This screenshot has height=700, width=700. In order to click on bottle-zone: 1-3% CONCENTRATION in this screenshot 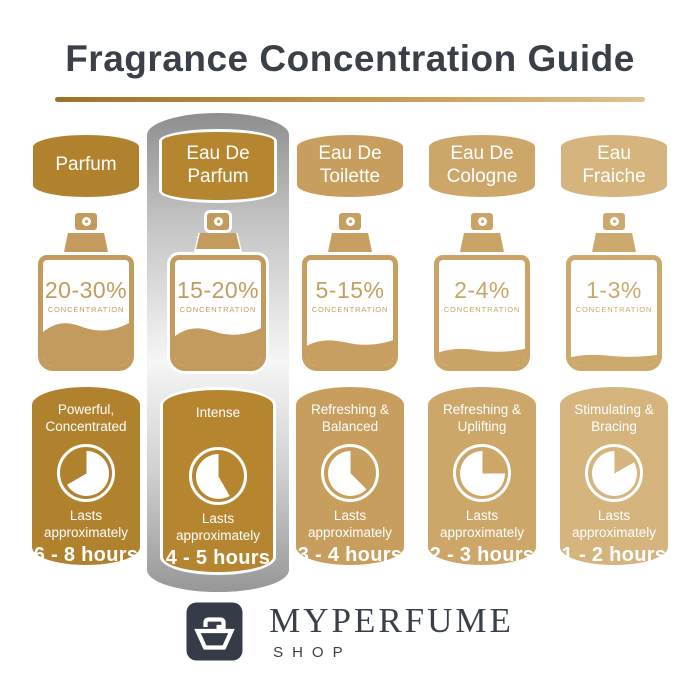, I will do `click(614, 298)`.